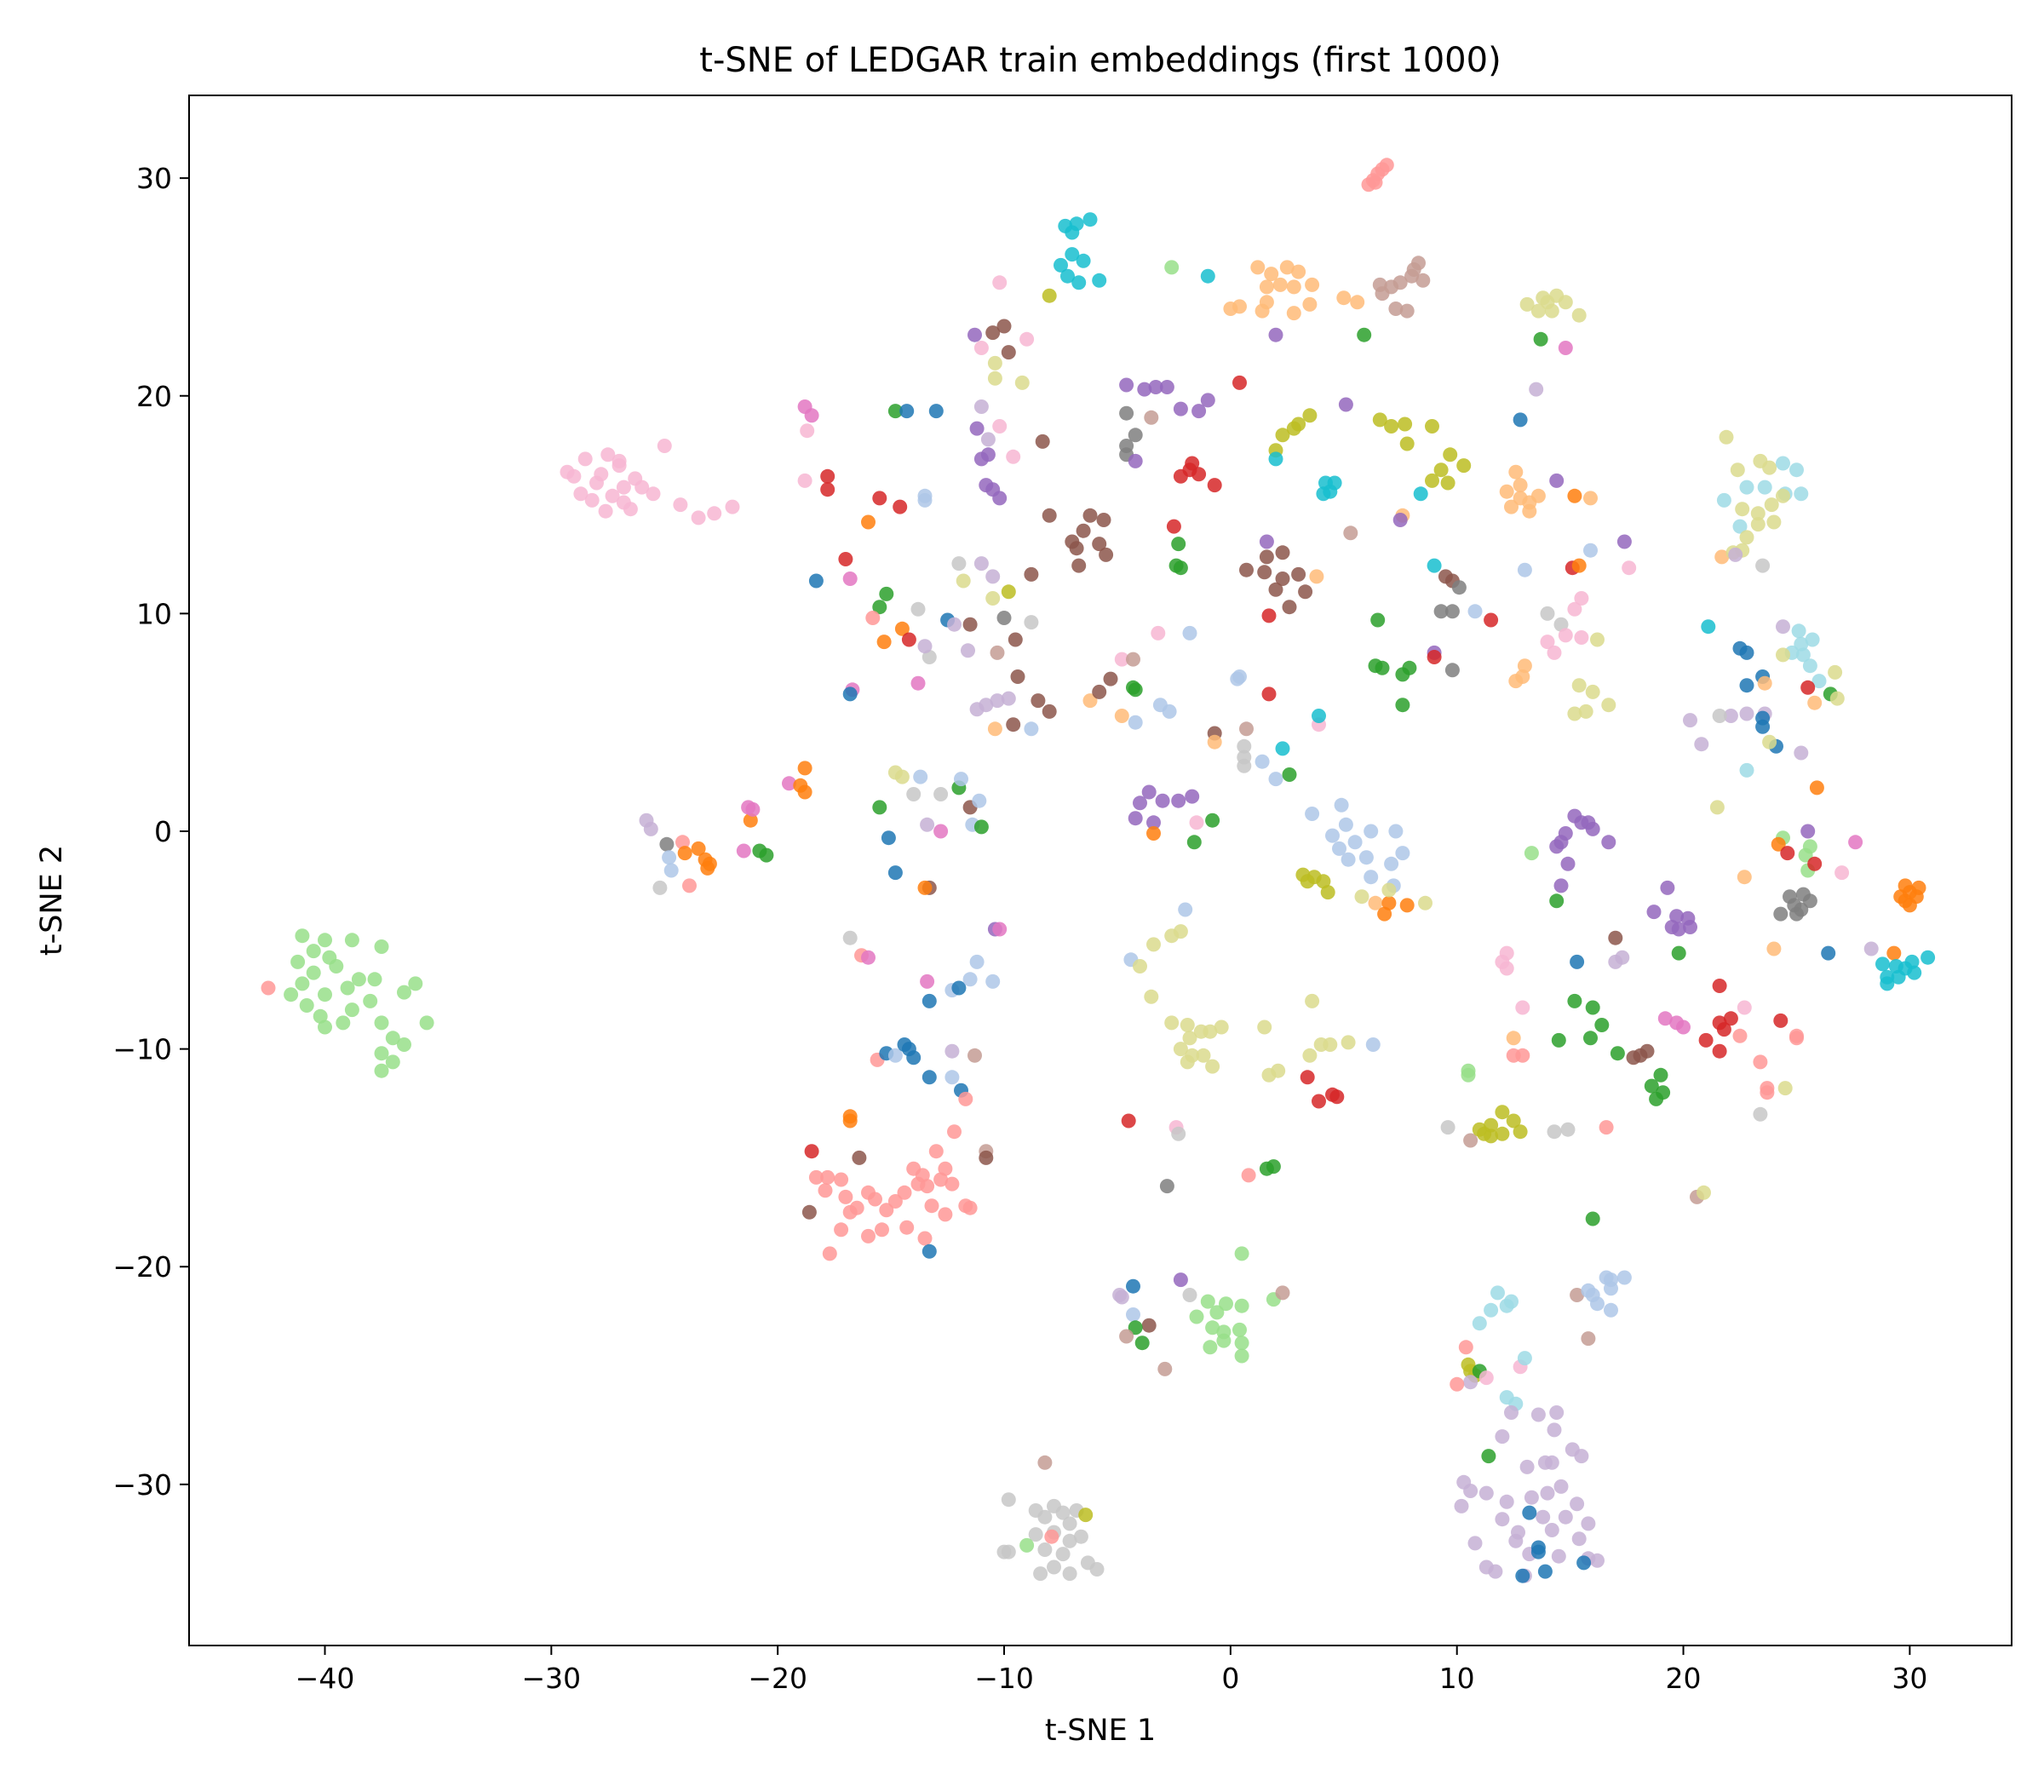  What do you see at coordinates (1457, 1678) in the screenshot?
I see `x-tick-label: 10` at bounding box center [1457, 1678].